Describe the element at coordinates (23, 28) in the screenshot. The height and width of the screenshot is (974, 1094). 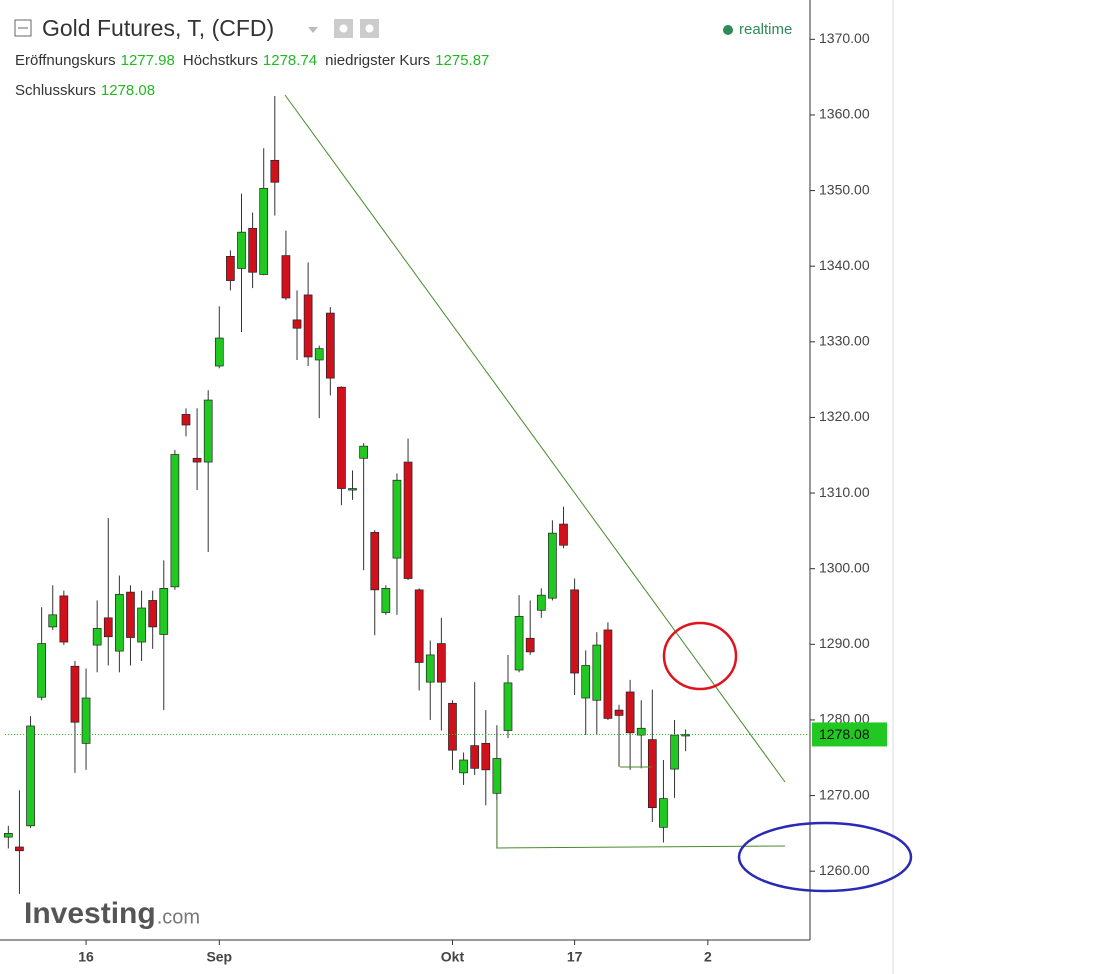
I see `collapse-box` at that location.